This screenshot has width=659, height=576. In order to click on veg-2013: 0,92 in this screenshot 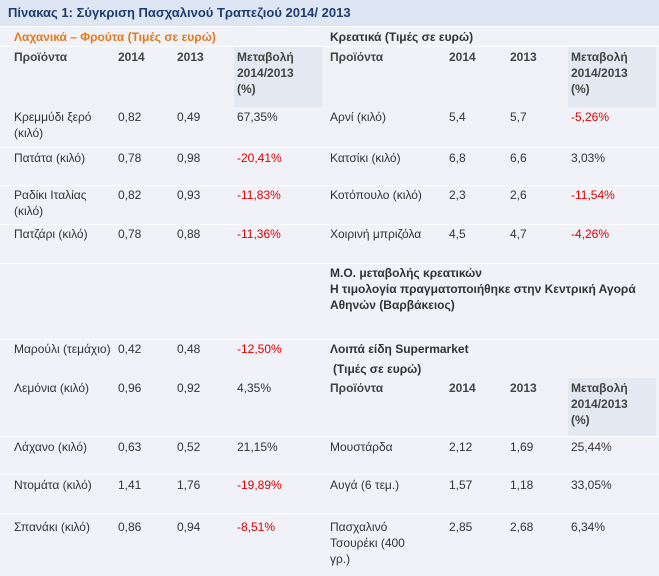, I will do `click(189, 388)`.